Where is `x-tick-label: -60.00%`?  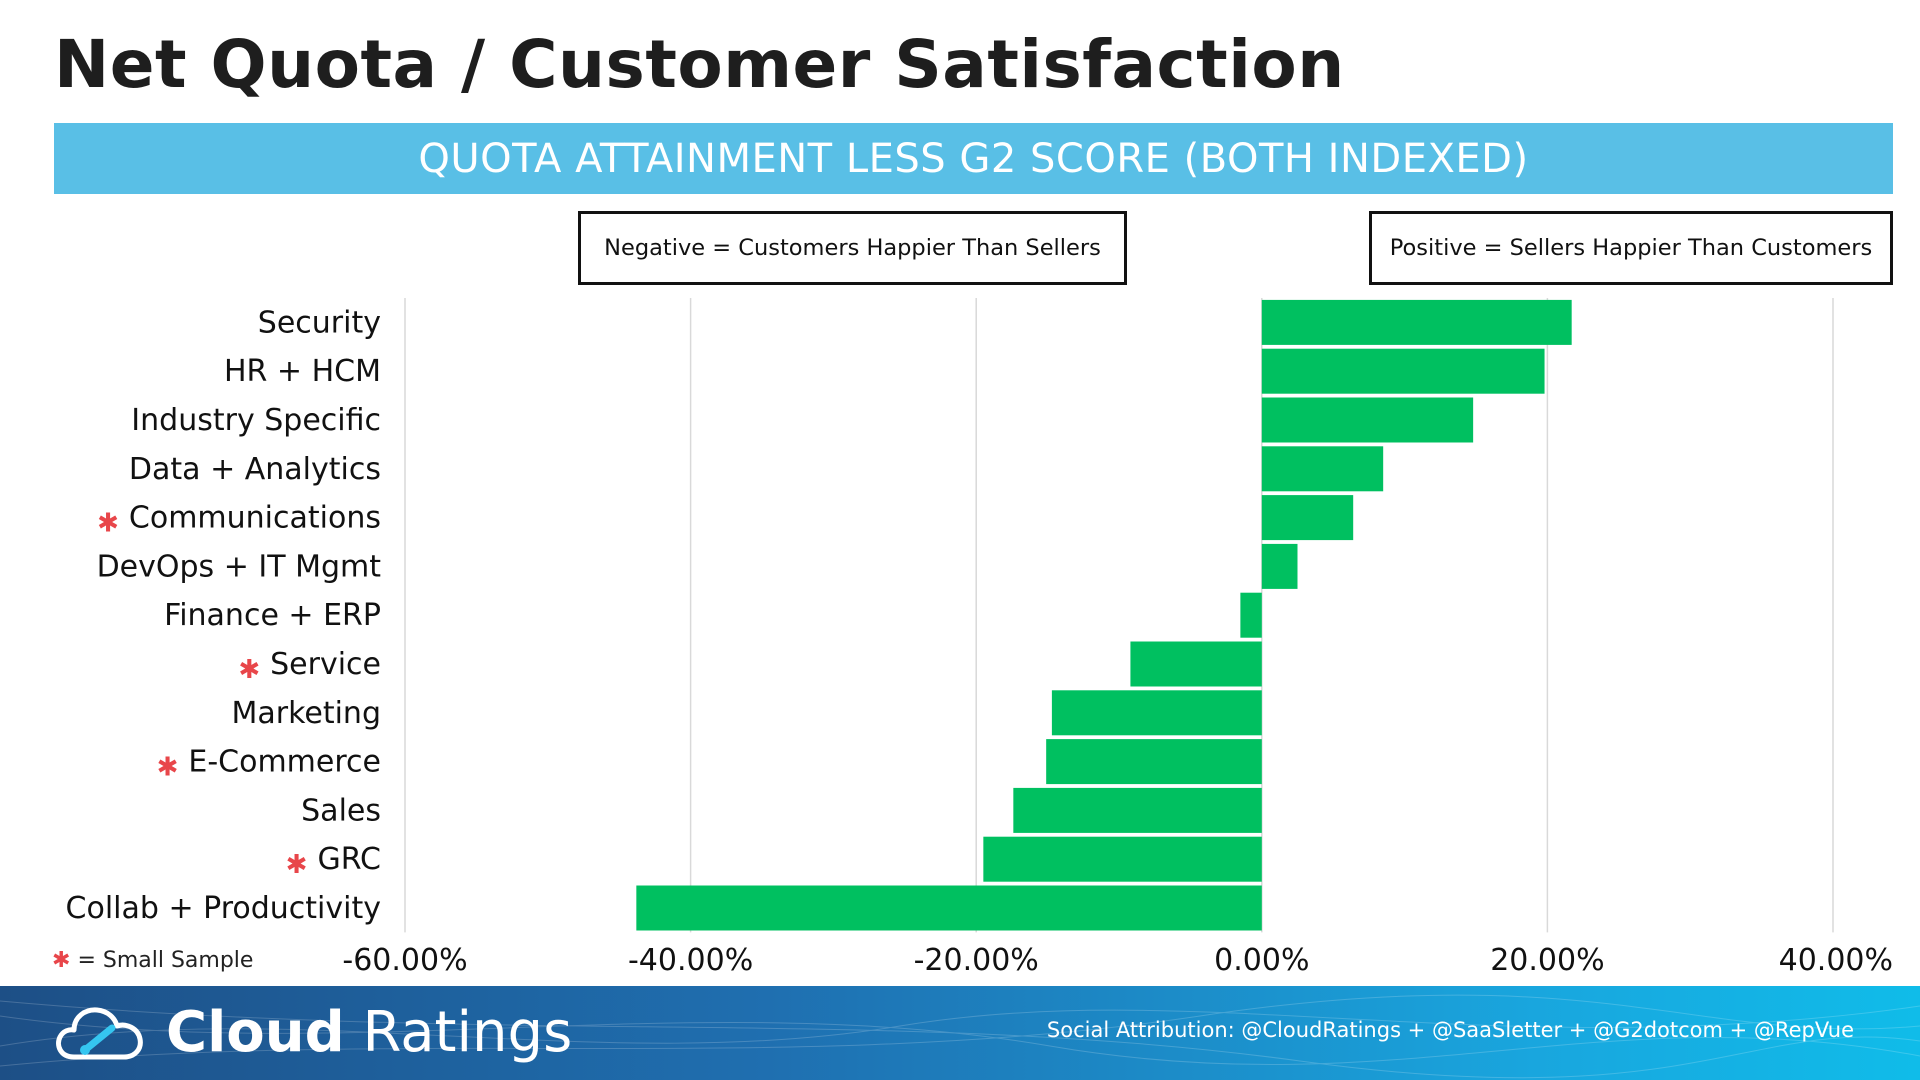 x-tick-label: -60.00% is located at coordinates (404, 960).